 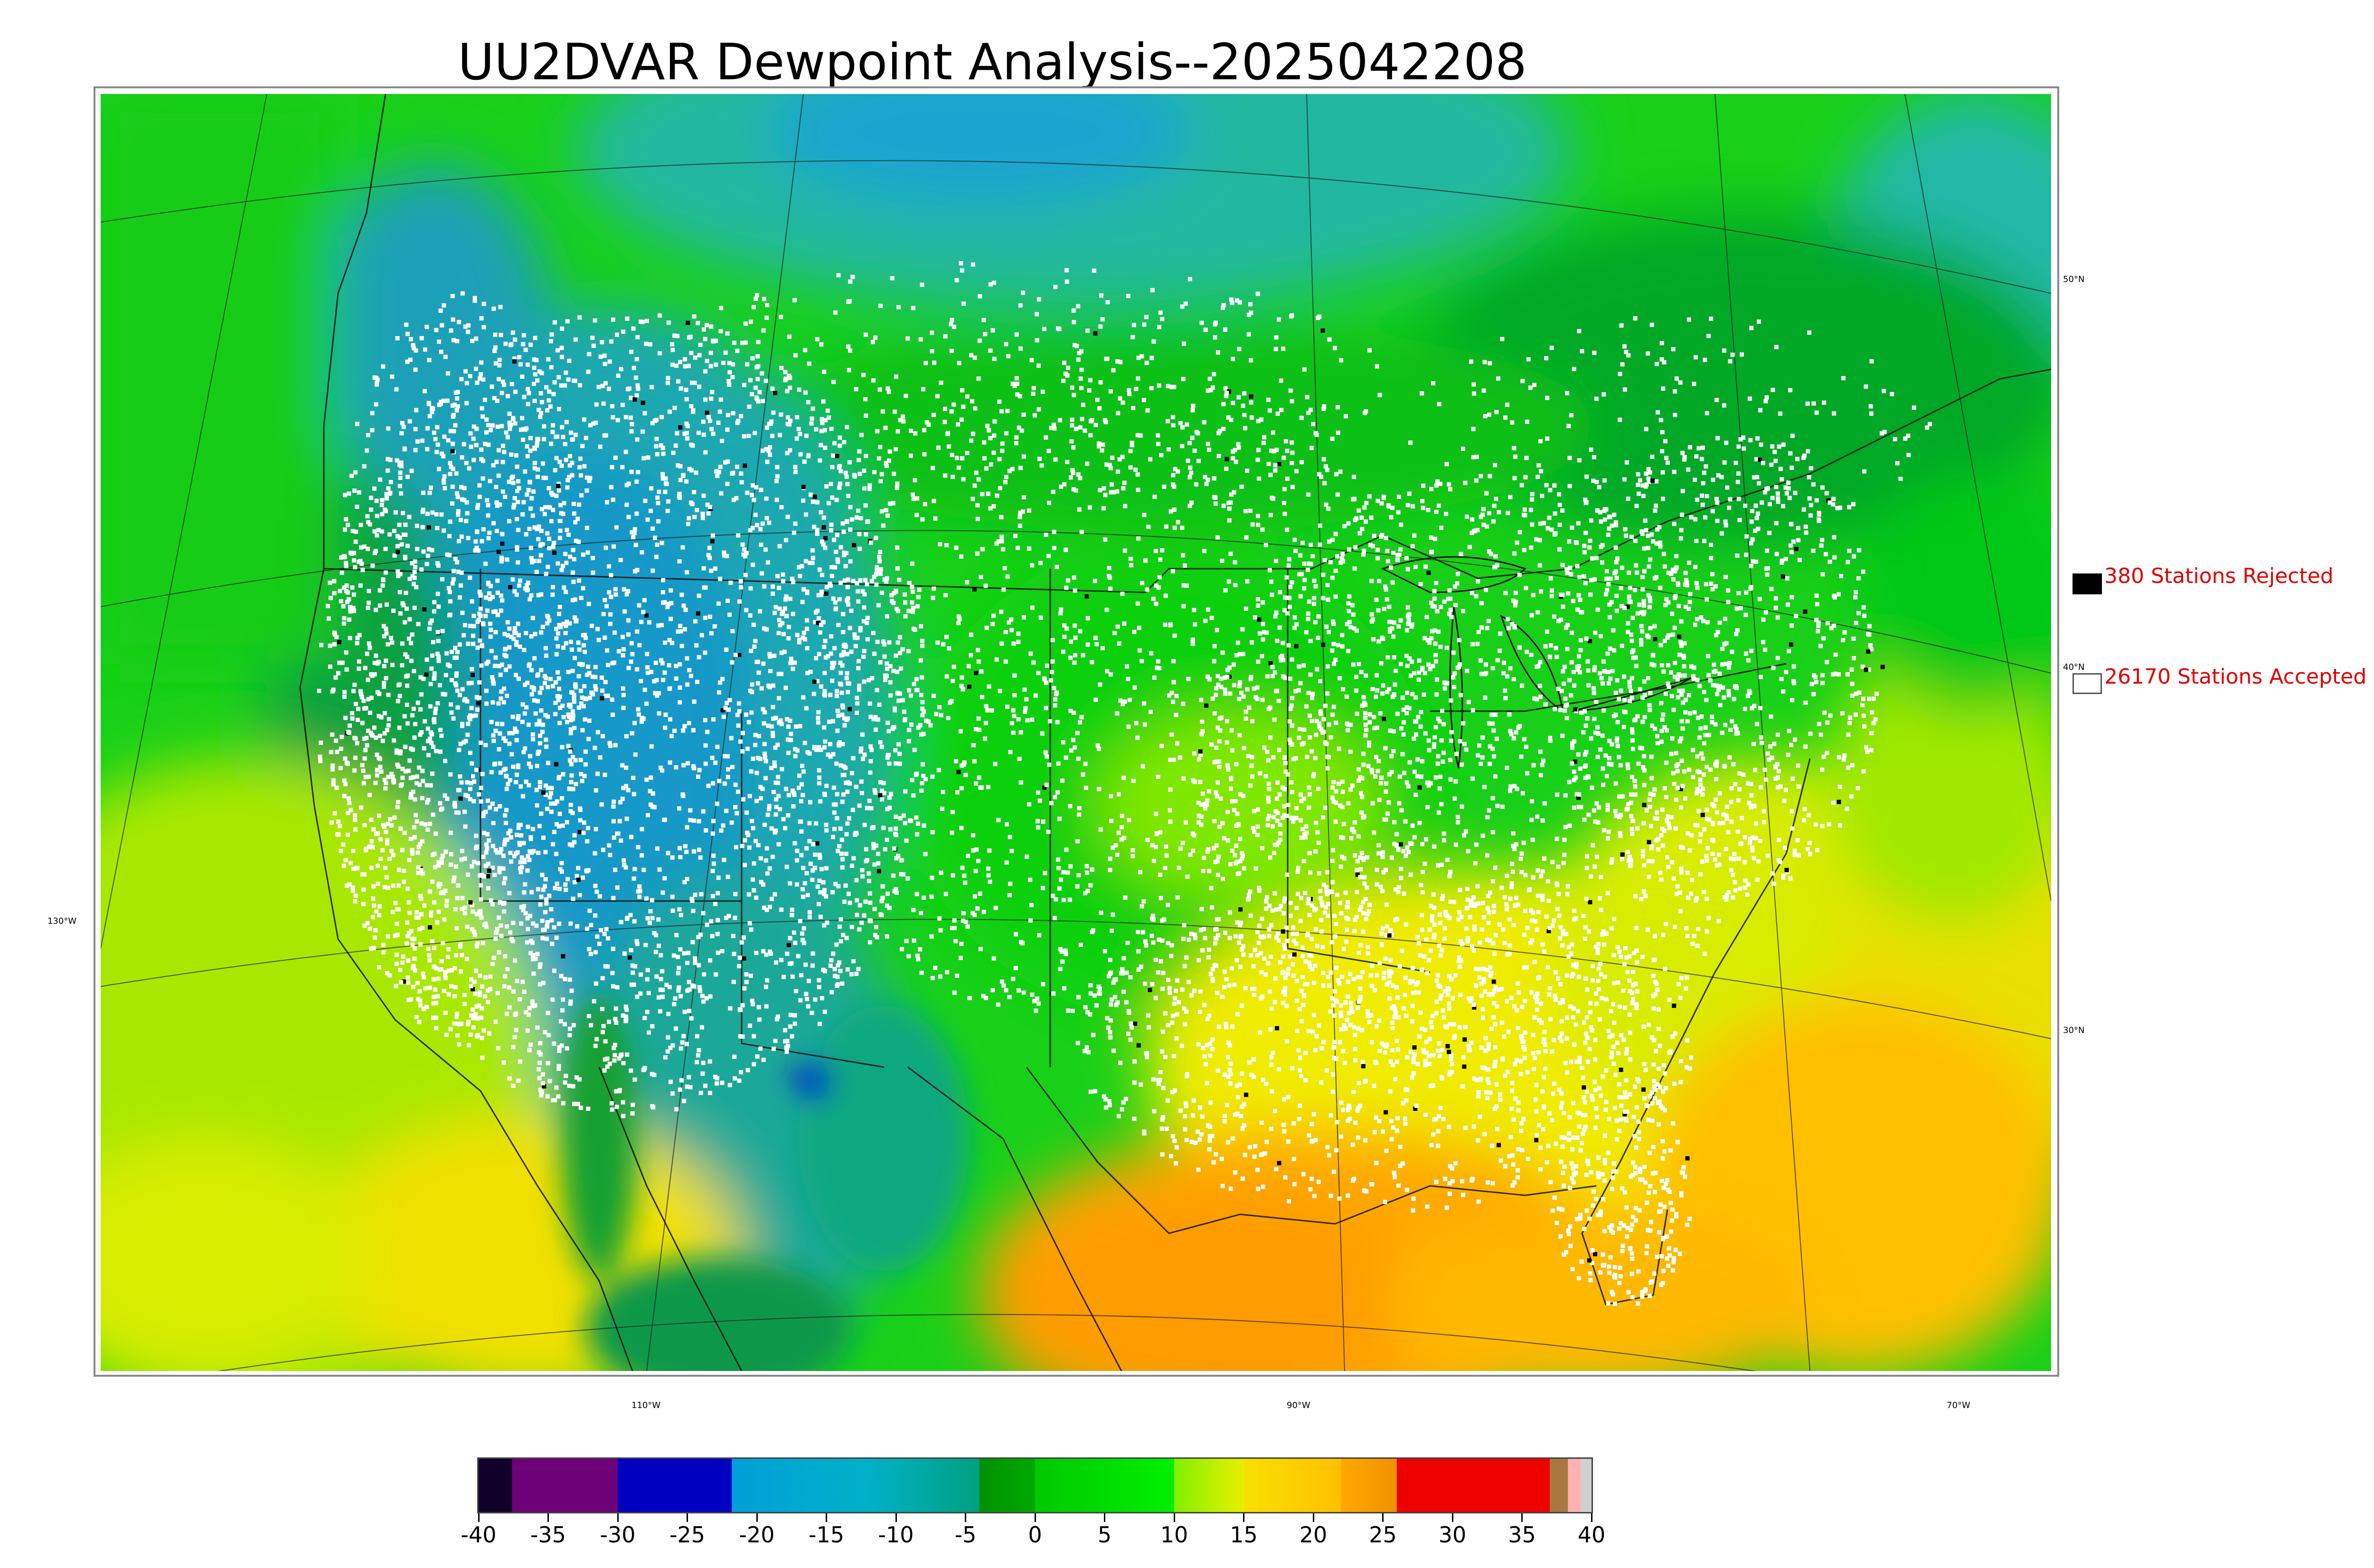 I want to click on accepted-legend-label: 26170 Stations Accepted, so click(x=2235, y=677).